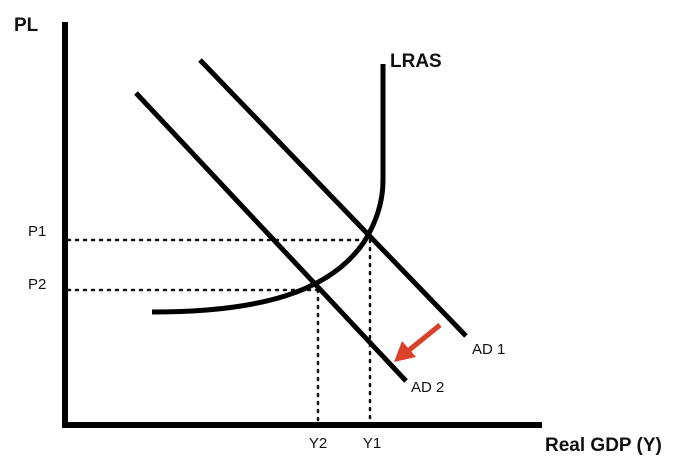 The width and height of the screenshot is (679, 473). I want to click on lras-label: LRAS, so click(416, 61).